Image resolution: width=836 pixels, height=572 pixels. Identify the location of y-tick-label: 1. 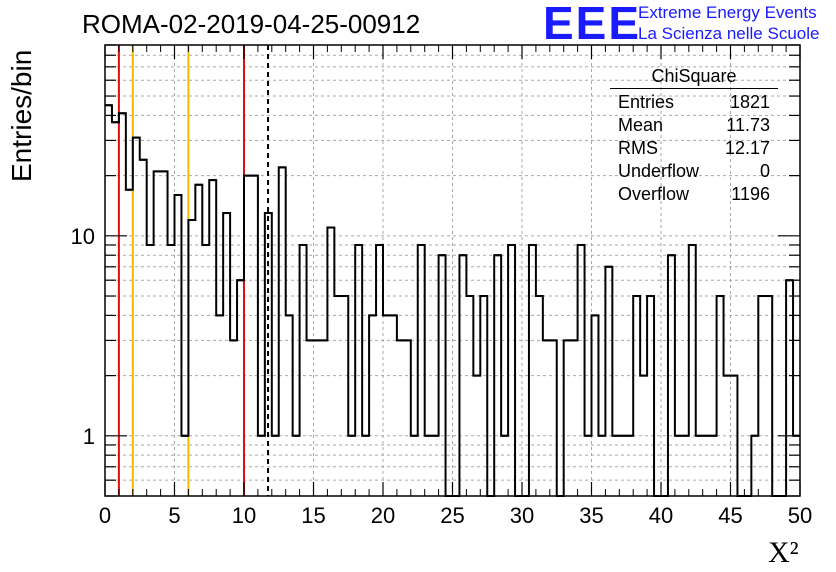
(89, 436).